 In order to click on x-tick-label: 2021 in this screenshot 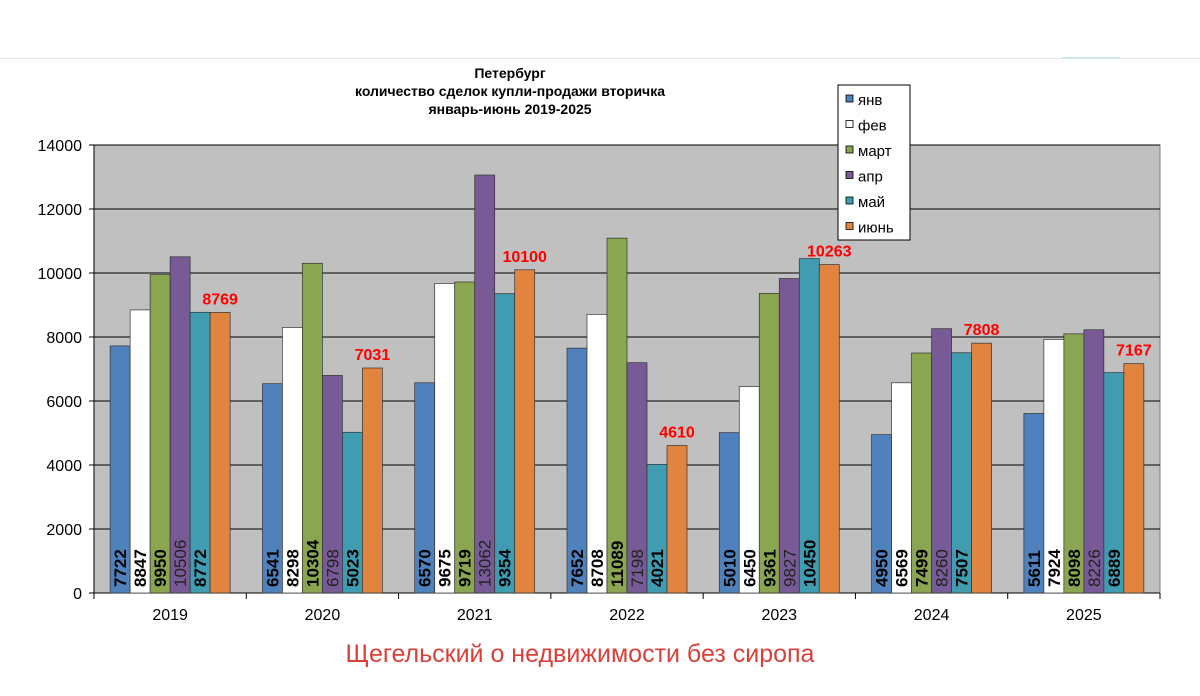, I will do `click(475, 615)`.